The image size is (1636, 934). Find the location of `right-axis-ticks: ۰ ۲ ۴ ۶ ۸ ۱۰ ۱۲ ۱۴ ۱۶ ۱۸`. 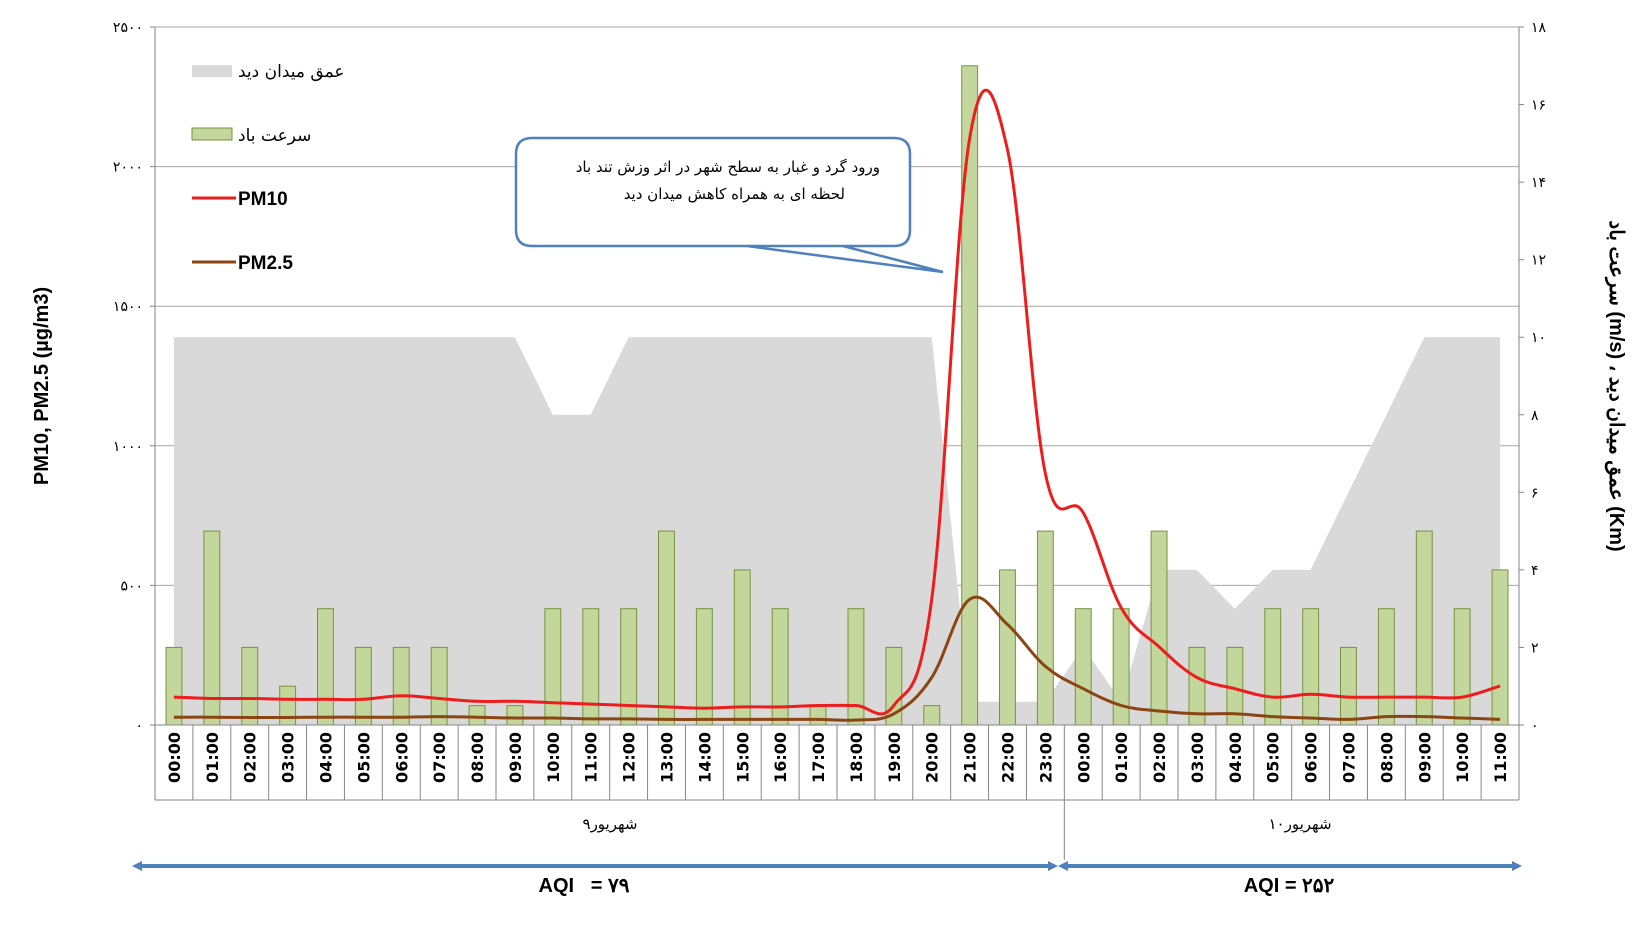

right-axis-ticks: ۰ ۲ ۴ ۶ ۸ ۱۰ ۱۲ ۱۴ ۱۶ ۱۸ is located at coordinates (1533, 377).